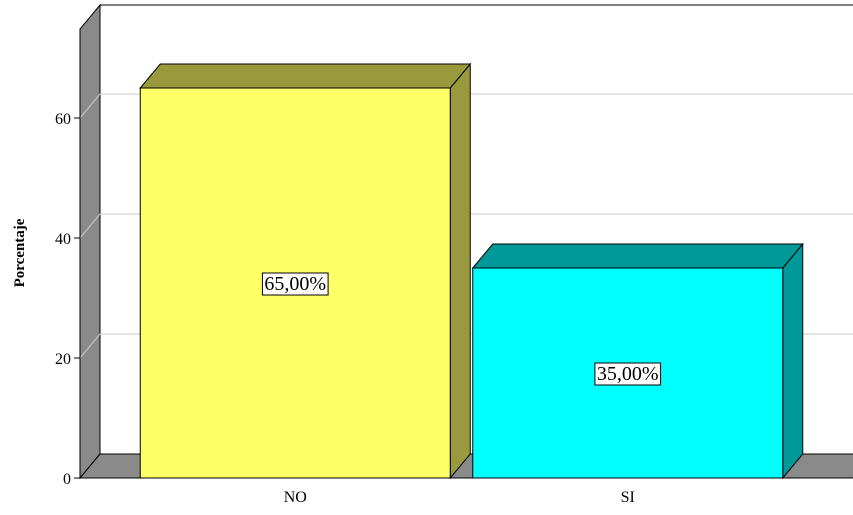 This screenshot has width=853, height=515. What do you see at coordinates (90, 241) in the screenshot?
I see `side-wall` at bounding box center [90, 241].